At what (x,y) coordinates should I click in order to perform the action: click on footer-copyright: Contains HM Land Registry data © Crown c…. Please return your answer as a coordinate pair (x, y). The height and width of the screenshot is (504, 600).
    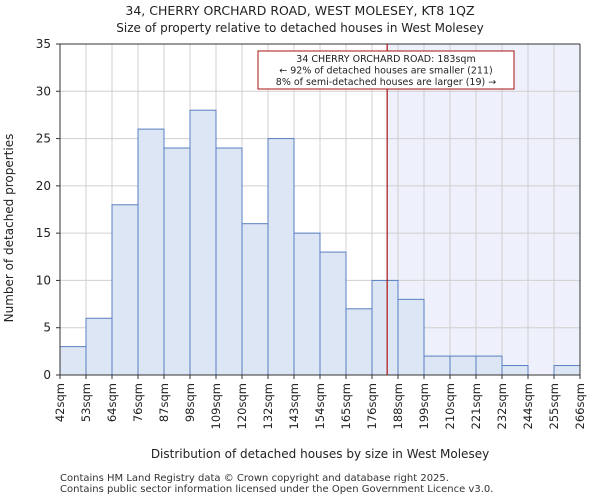
    Looking at the image, I should click on (254, 478).